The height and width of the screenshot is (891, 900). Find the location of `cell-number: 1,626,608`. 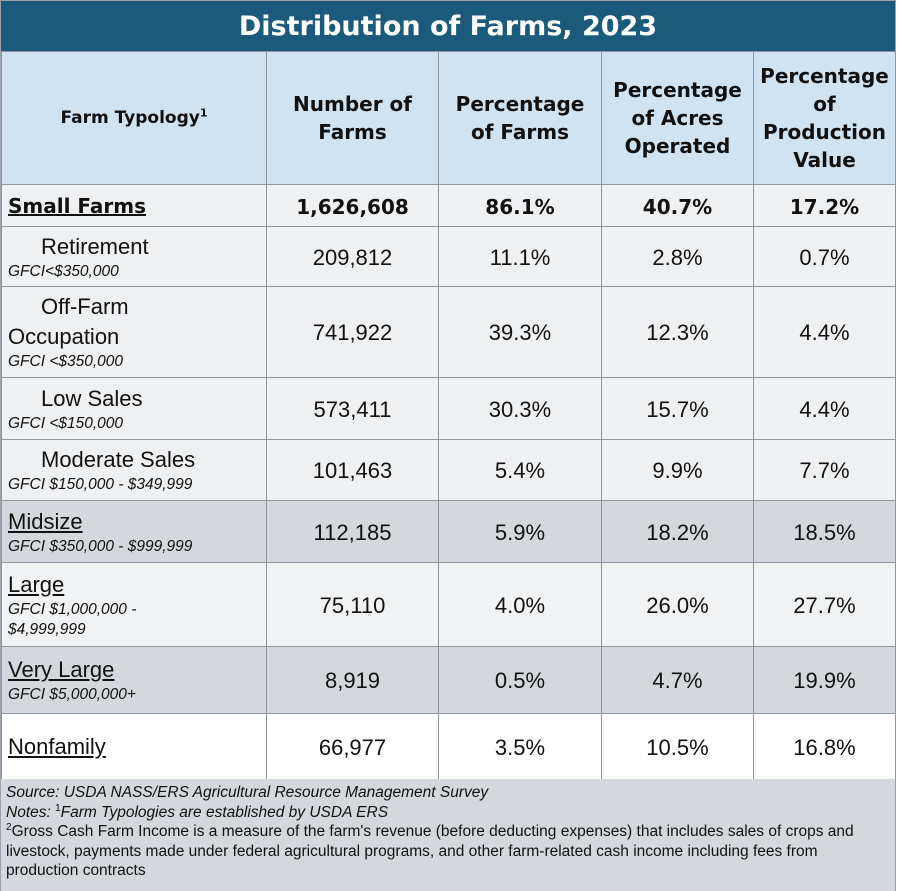

cell-number: 1,626,608 is located at coordinates (352, 205).